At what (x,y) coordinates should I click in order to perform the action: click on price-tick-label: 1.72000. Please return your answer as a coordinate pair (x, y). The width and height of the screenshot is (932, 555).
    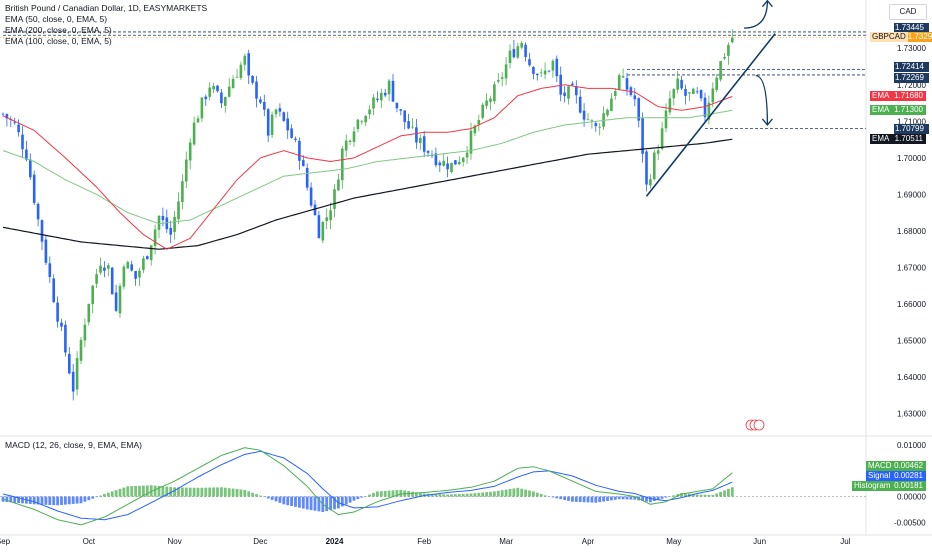
    Looking at the image, I should click on (911, 85).